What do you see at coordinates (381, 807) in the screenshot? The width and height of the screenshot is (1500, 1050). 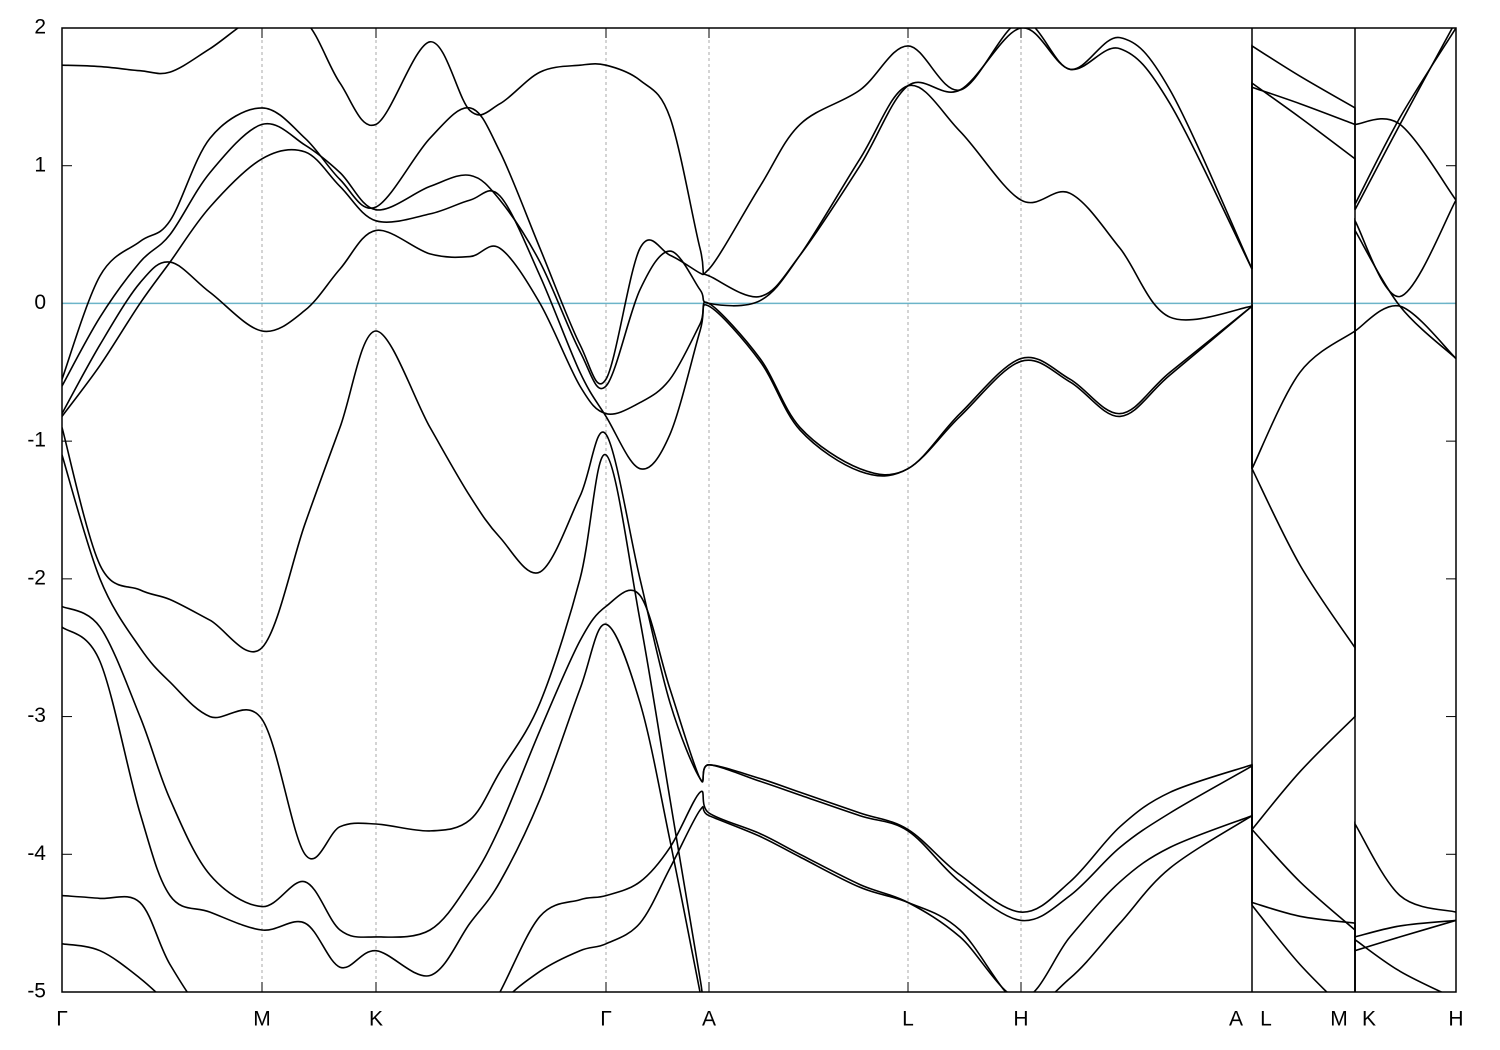 I see `band-line` at bounding box center [381, 807].